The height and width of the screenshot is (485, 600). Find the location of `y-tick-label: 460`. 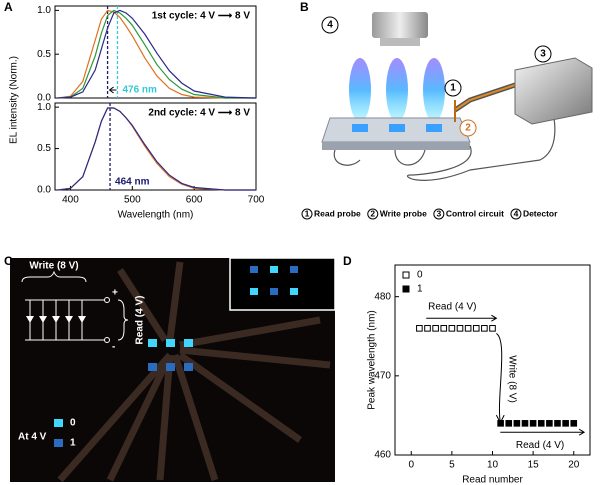

y-tick-label: 460 is located at coordinates (382, 455).